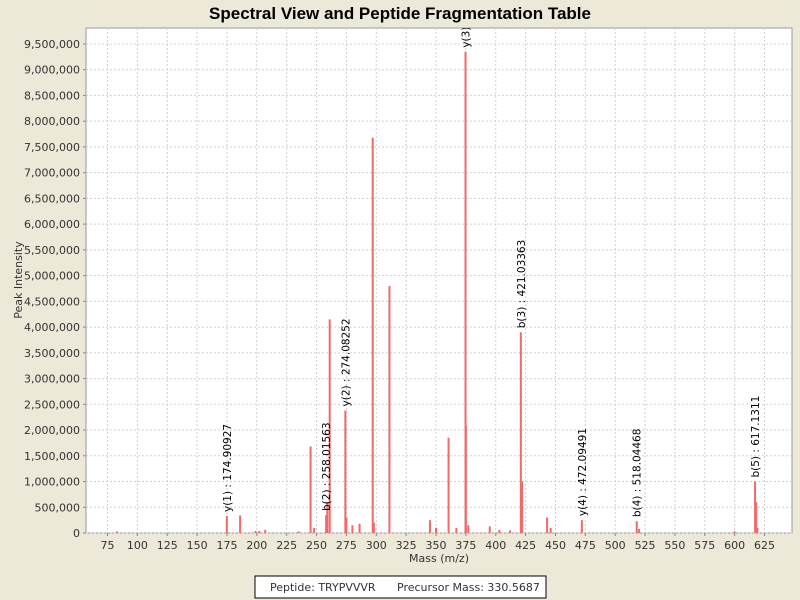 This screenshot has height=600, width=800. Describe the element at coordinates (197, 545) in the screenshot. I see `x-tick-label: 150` at that location.